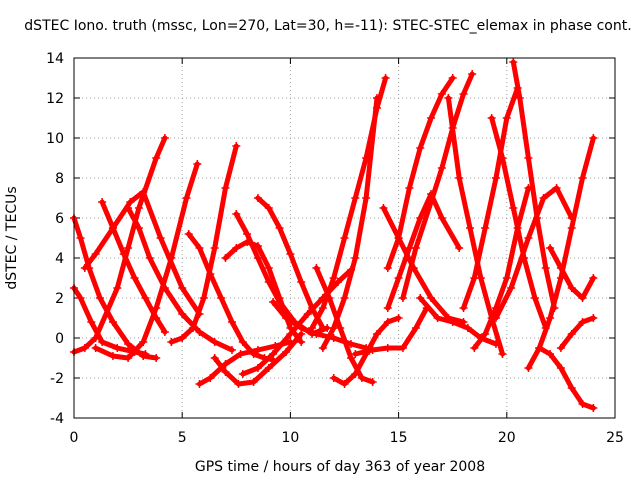  I want to click on y-axis-label: dSTEC / TECUs, so click(12, 237).